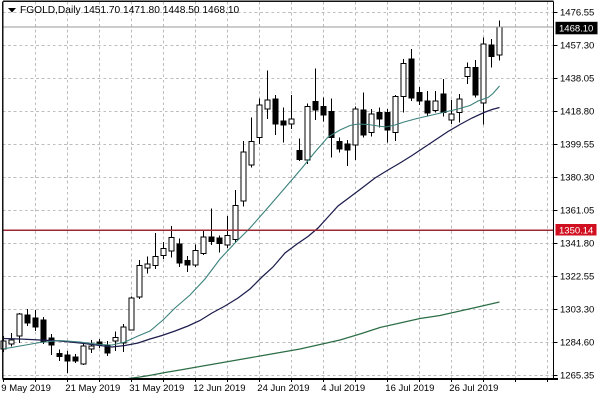  What do you see at coordinates (409, 388) in the screenshot?
I see `svg-text: 16 Jul 2019` at bounding box center [409, 388].